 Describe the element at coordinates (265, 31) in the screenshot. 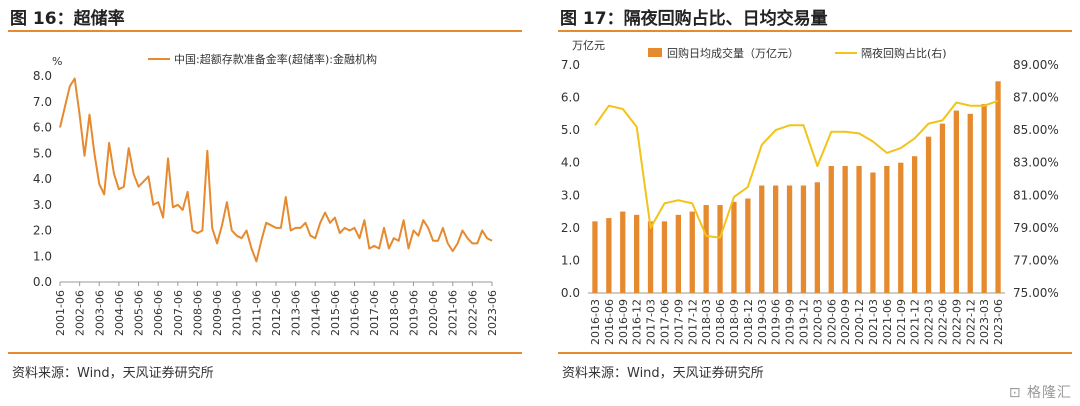

I see `left-title-rule` at that location.